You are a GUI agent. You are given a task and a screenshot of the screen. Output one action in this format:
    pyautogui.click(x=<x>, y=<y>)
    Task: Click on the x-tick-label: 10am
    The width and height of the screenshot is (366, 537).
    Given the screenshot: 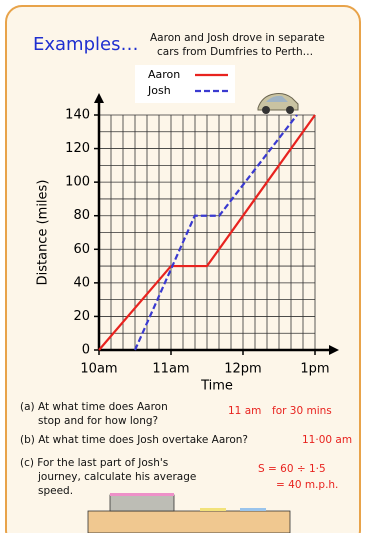 What is the action you would take?
    pyautogui.click(x=98, y=369)
    